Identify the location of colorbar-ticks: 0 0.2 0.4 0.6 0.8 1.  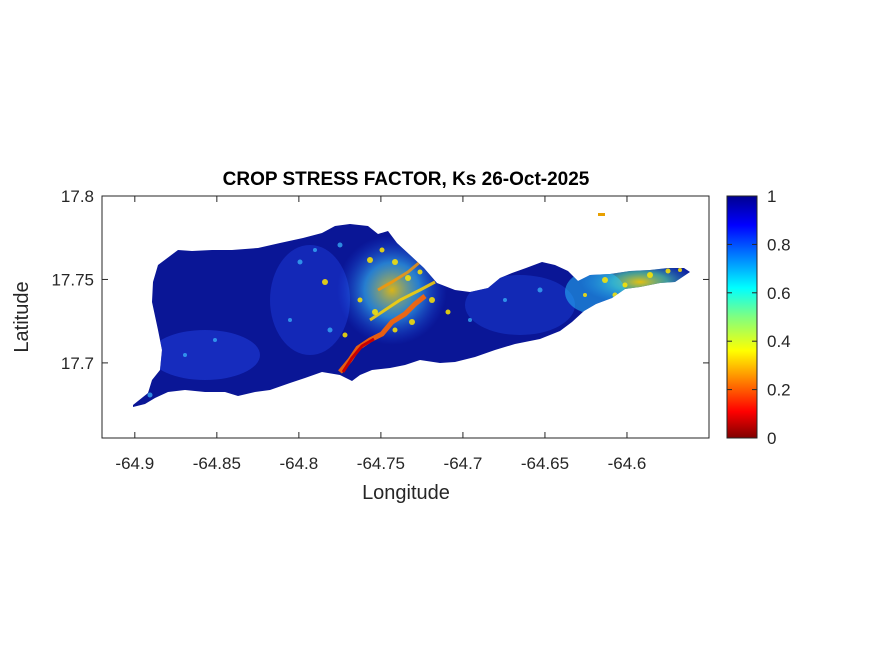
(759, 317).